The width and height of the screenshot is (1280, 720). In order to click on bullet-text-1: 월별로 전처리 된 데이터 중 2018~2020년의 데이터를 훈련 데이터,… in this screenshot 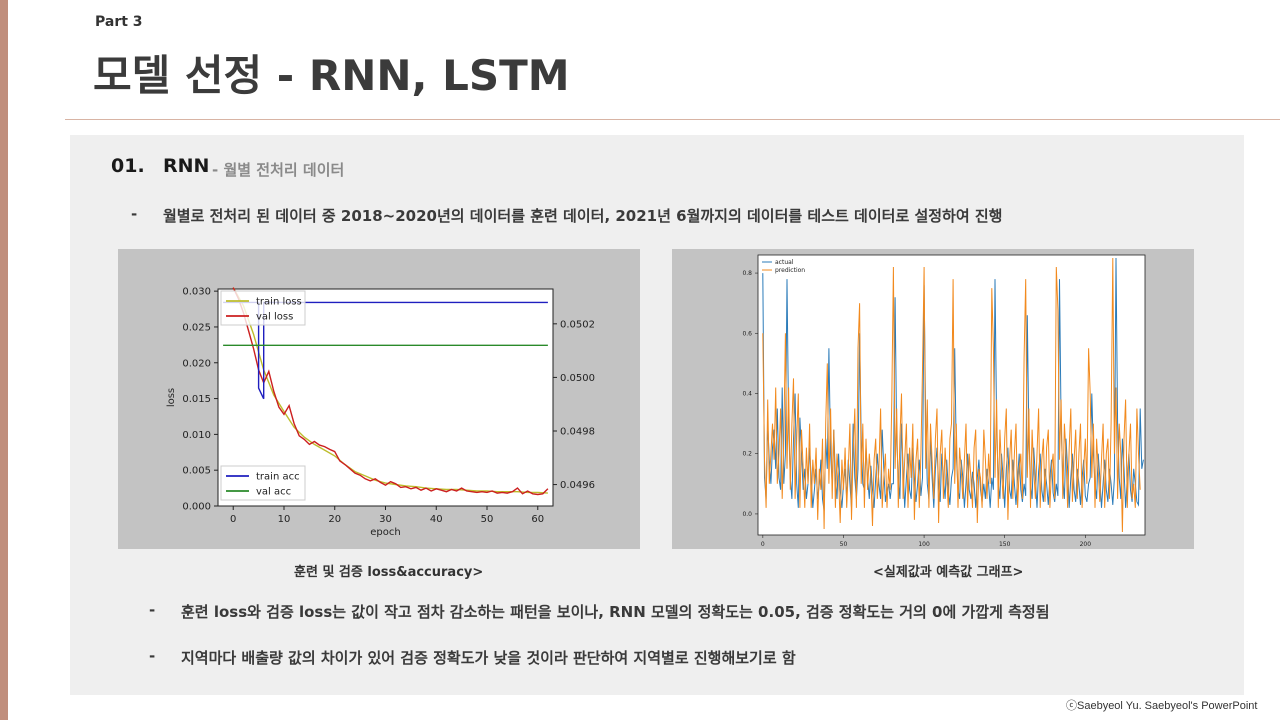, I will do `click(583, 216)`.